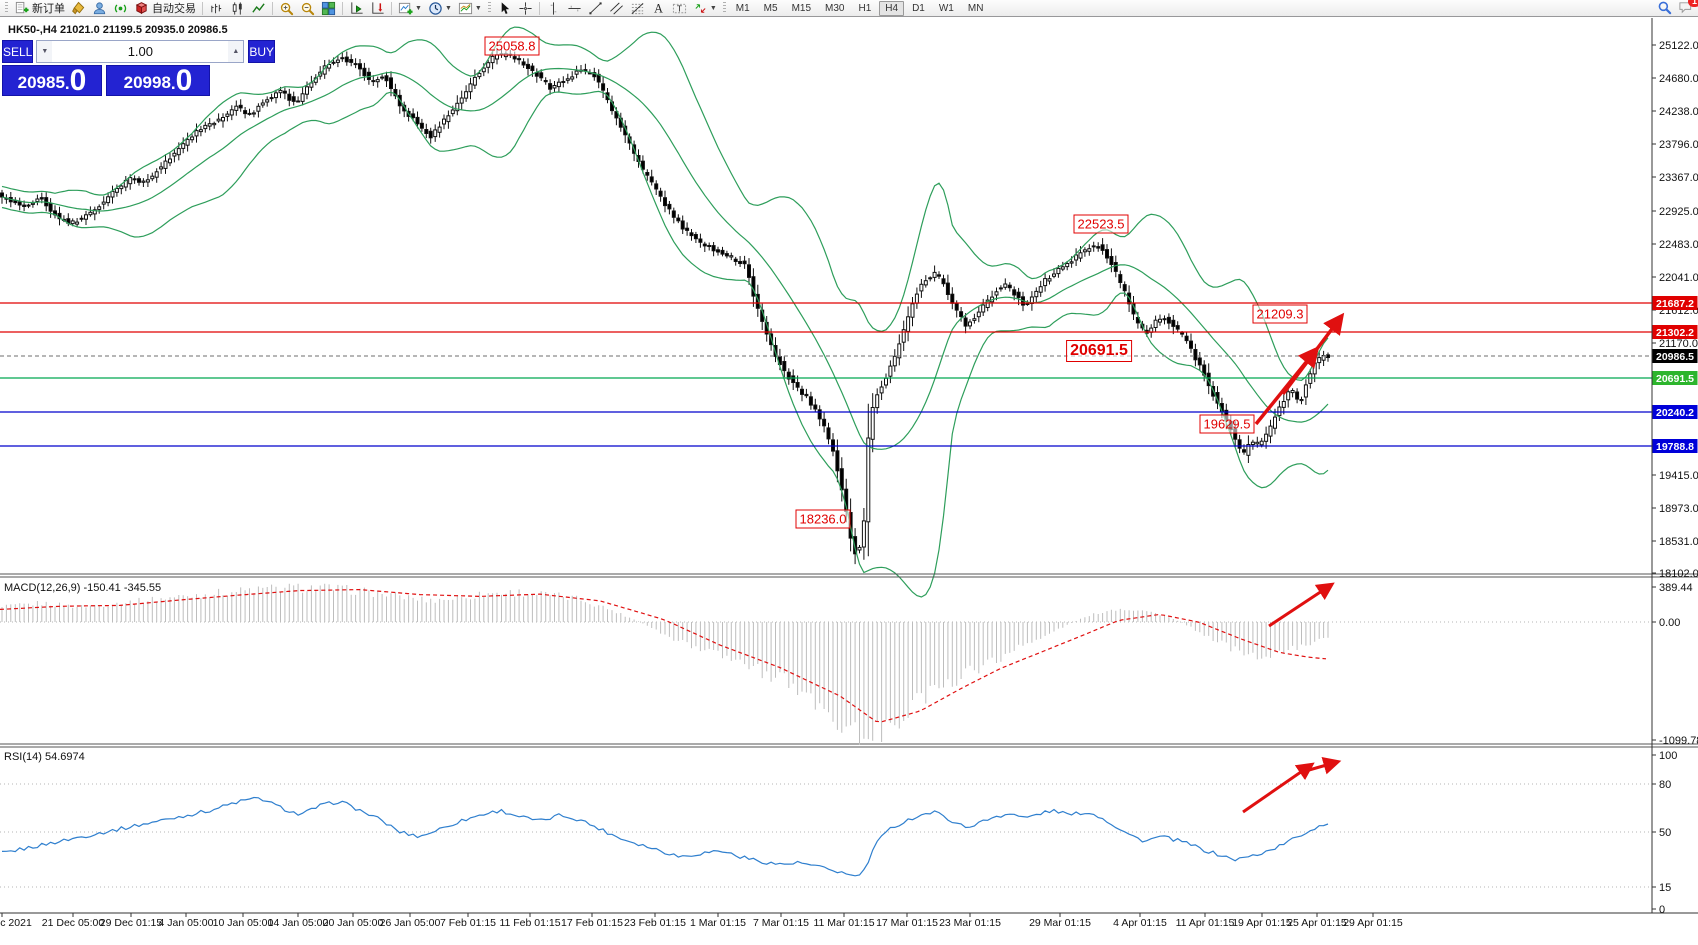 Image resolution: width=1698 pixels, height=945 pixels. Describe the element at coordinates (410, 8) in the screenshot. I see `indicators-button: ▼` at that location.